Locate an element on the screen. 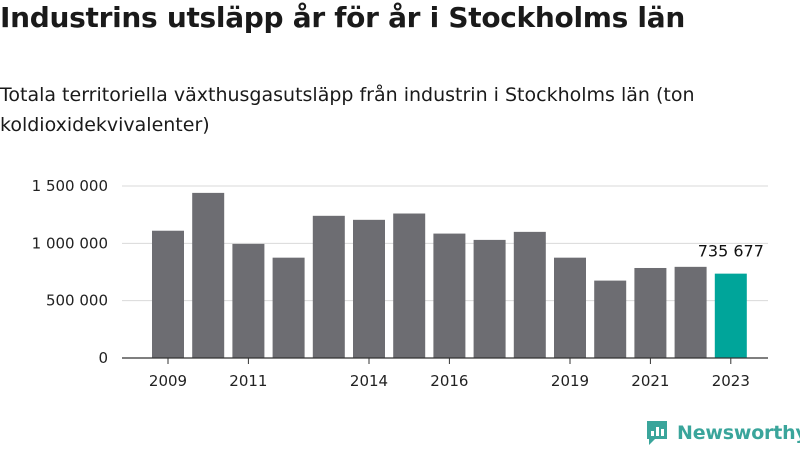 Image resolution: width=800 pixels, height=450 pixels. bar-2015 is located at coordinates (409, 285).